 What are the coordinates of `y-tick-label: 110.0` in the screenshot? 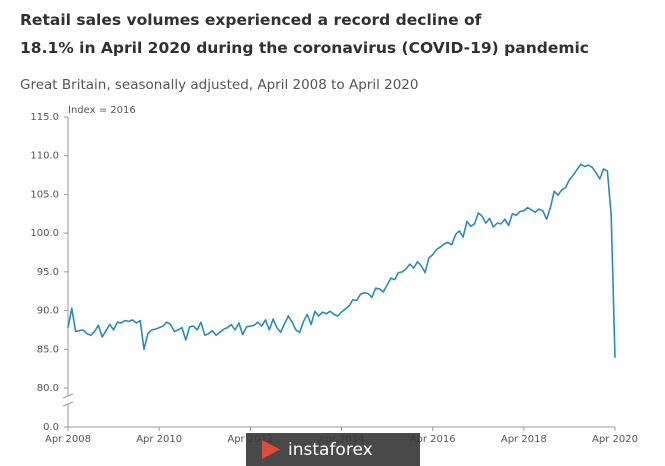 It's located at (44, 156).